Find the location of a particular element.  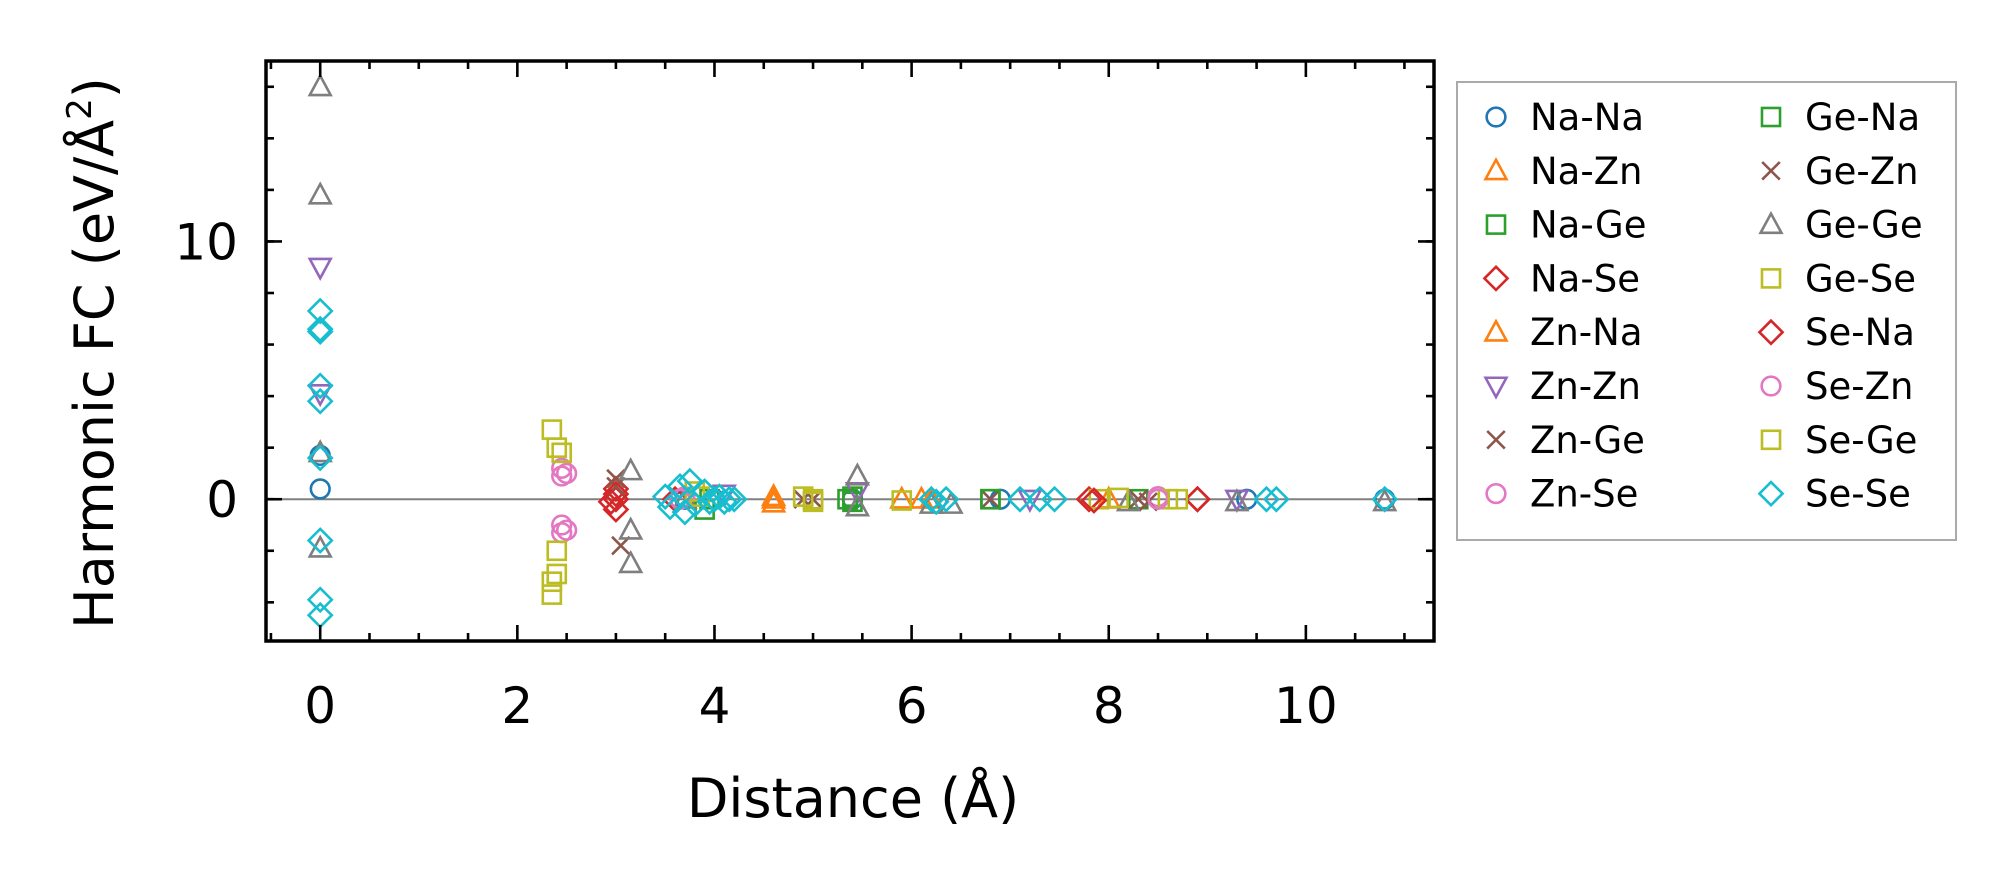

x-tick-label: 10 is located at coordinates (1306, 706).